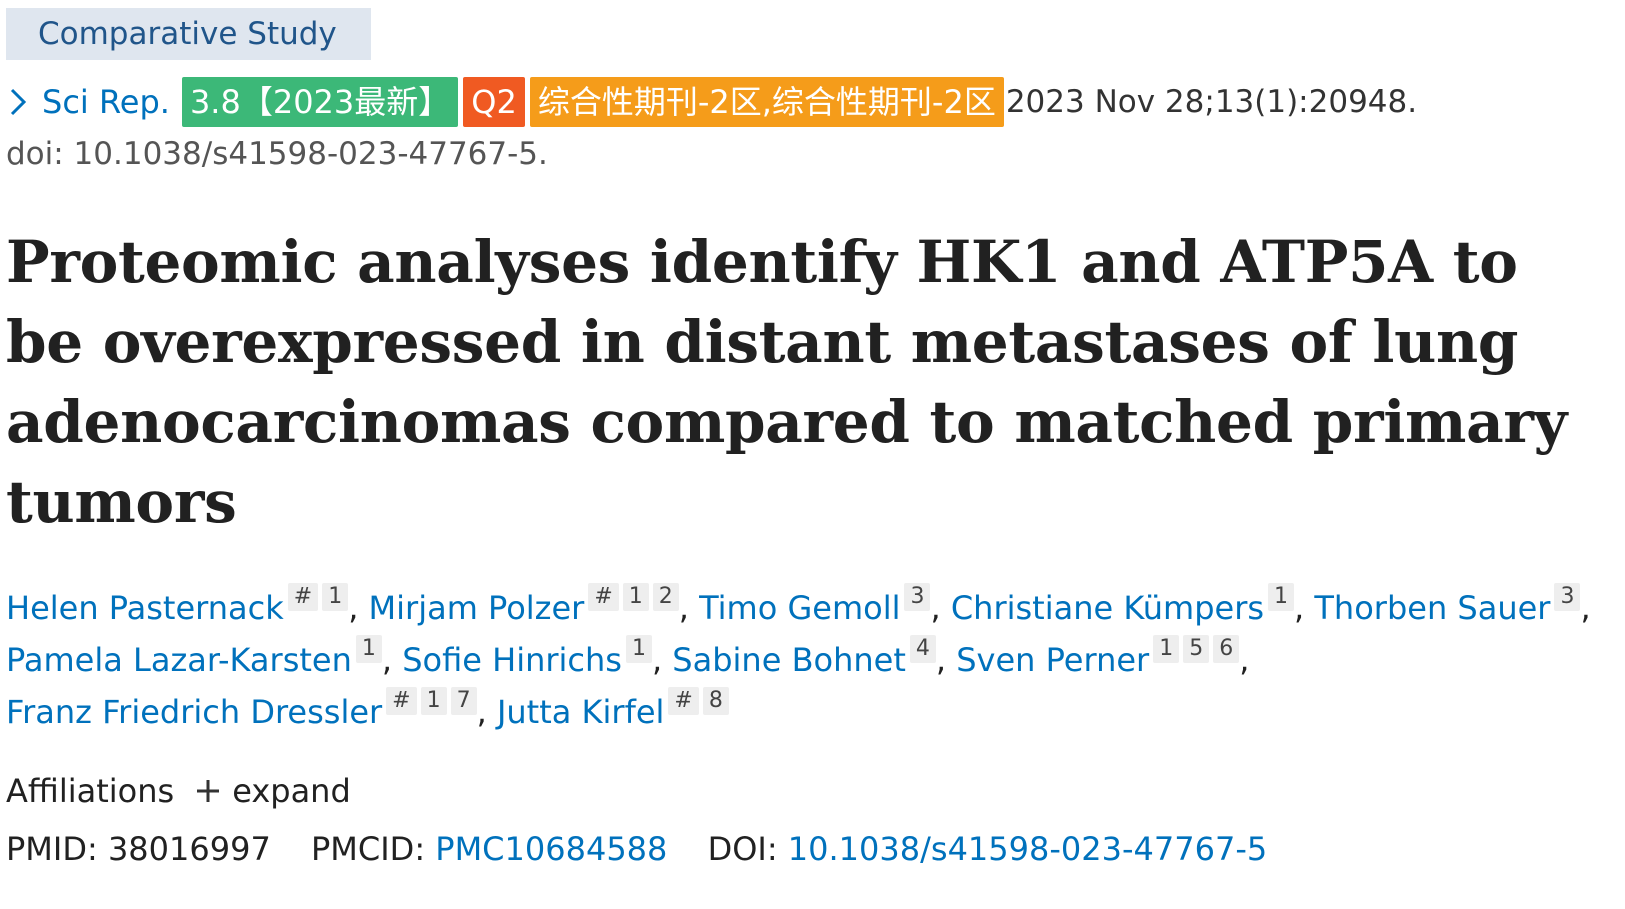 Image resolution: width=1625 pixels, height=909 pixels. I want to click on doi-label: DOI:, so click(742, 849).